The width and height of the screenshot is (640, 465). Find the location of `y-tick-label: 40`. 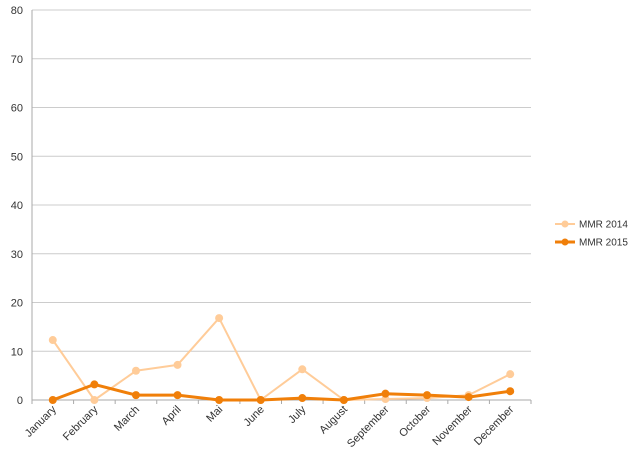

y-tick-label: 40 is located at coordinates (17, 206).